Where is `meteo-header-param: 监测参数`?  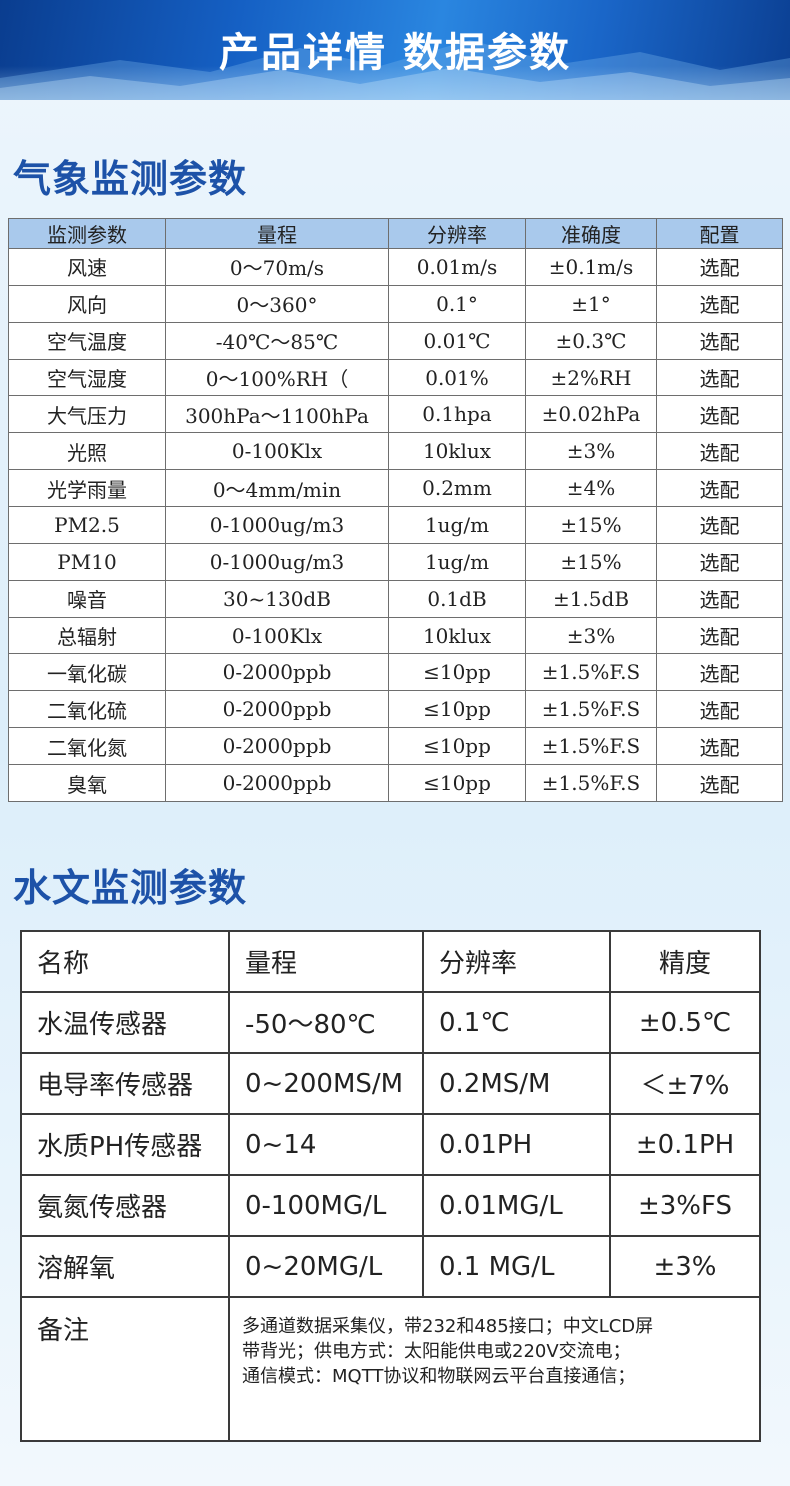
meteo-header-param: 监测参数 is located at coordinates (87, 233).